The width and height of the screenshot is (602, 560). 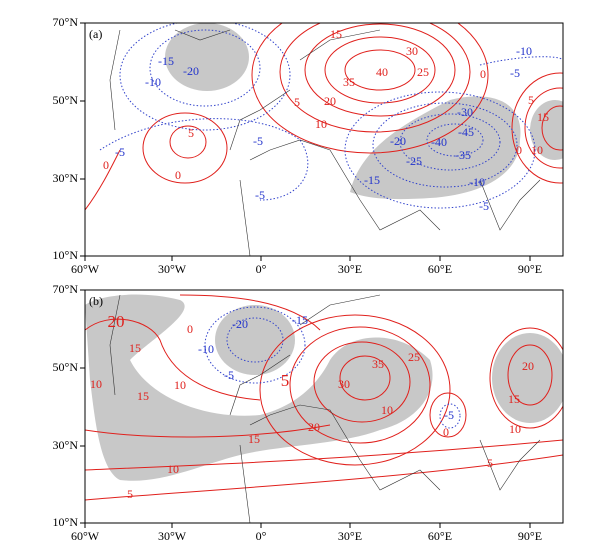 What do you see at coordinates (439, 142) in the screenshot?
I see `contour-label: -40` at bounding box center [439, 142].